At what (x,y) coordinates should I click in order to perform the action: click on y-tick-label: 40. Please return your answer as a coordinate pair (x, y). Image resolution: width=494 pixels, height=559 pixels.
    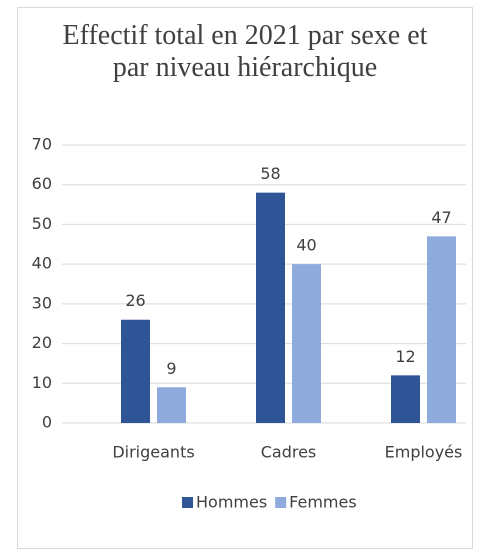
    Looking at the image, I should click on (42, 263).